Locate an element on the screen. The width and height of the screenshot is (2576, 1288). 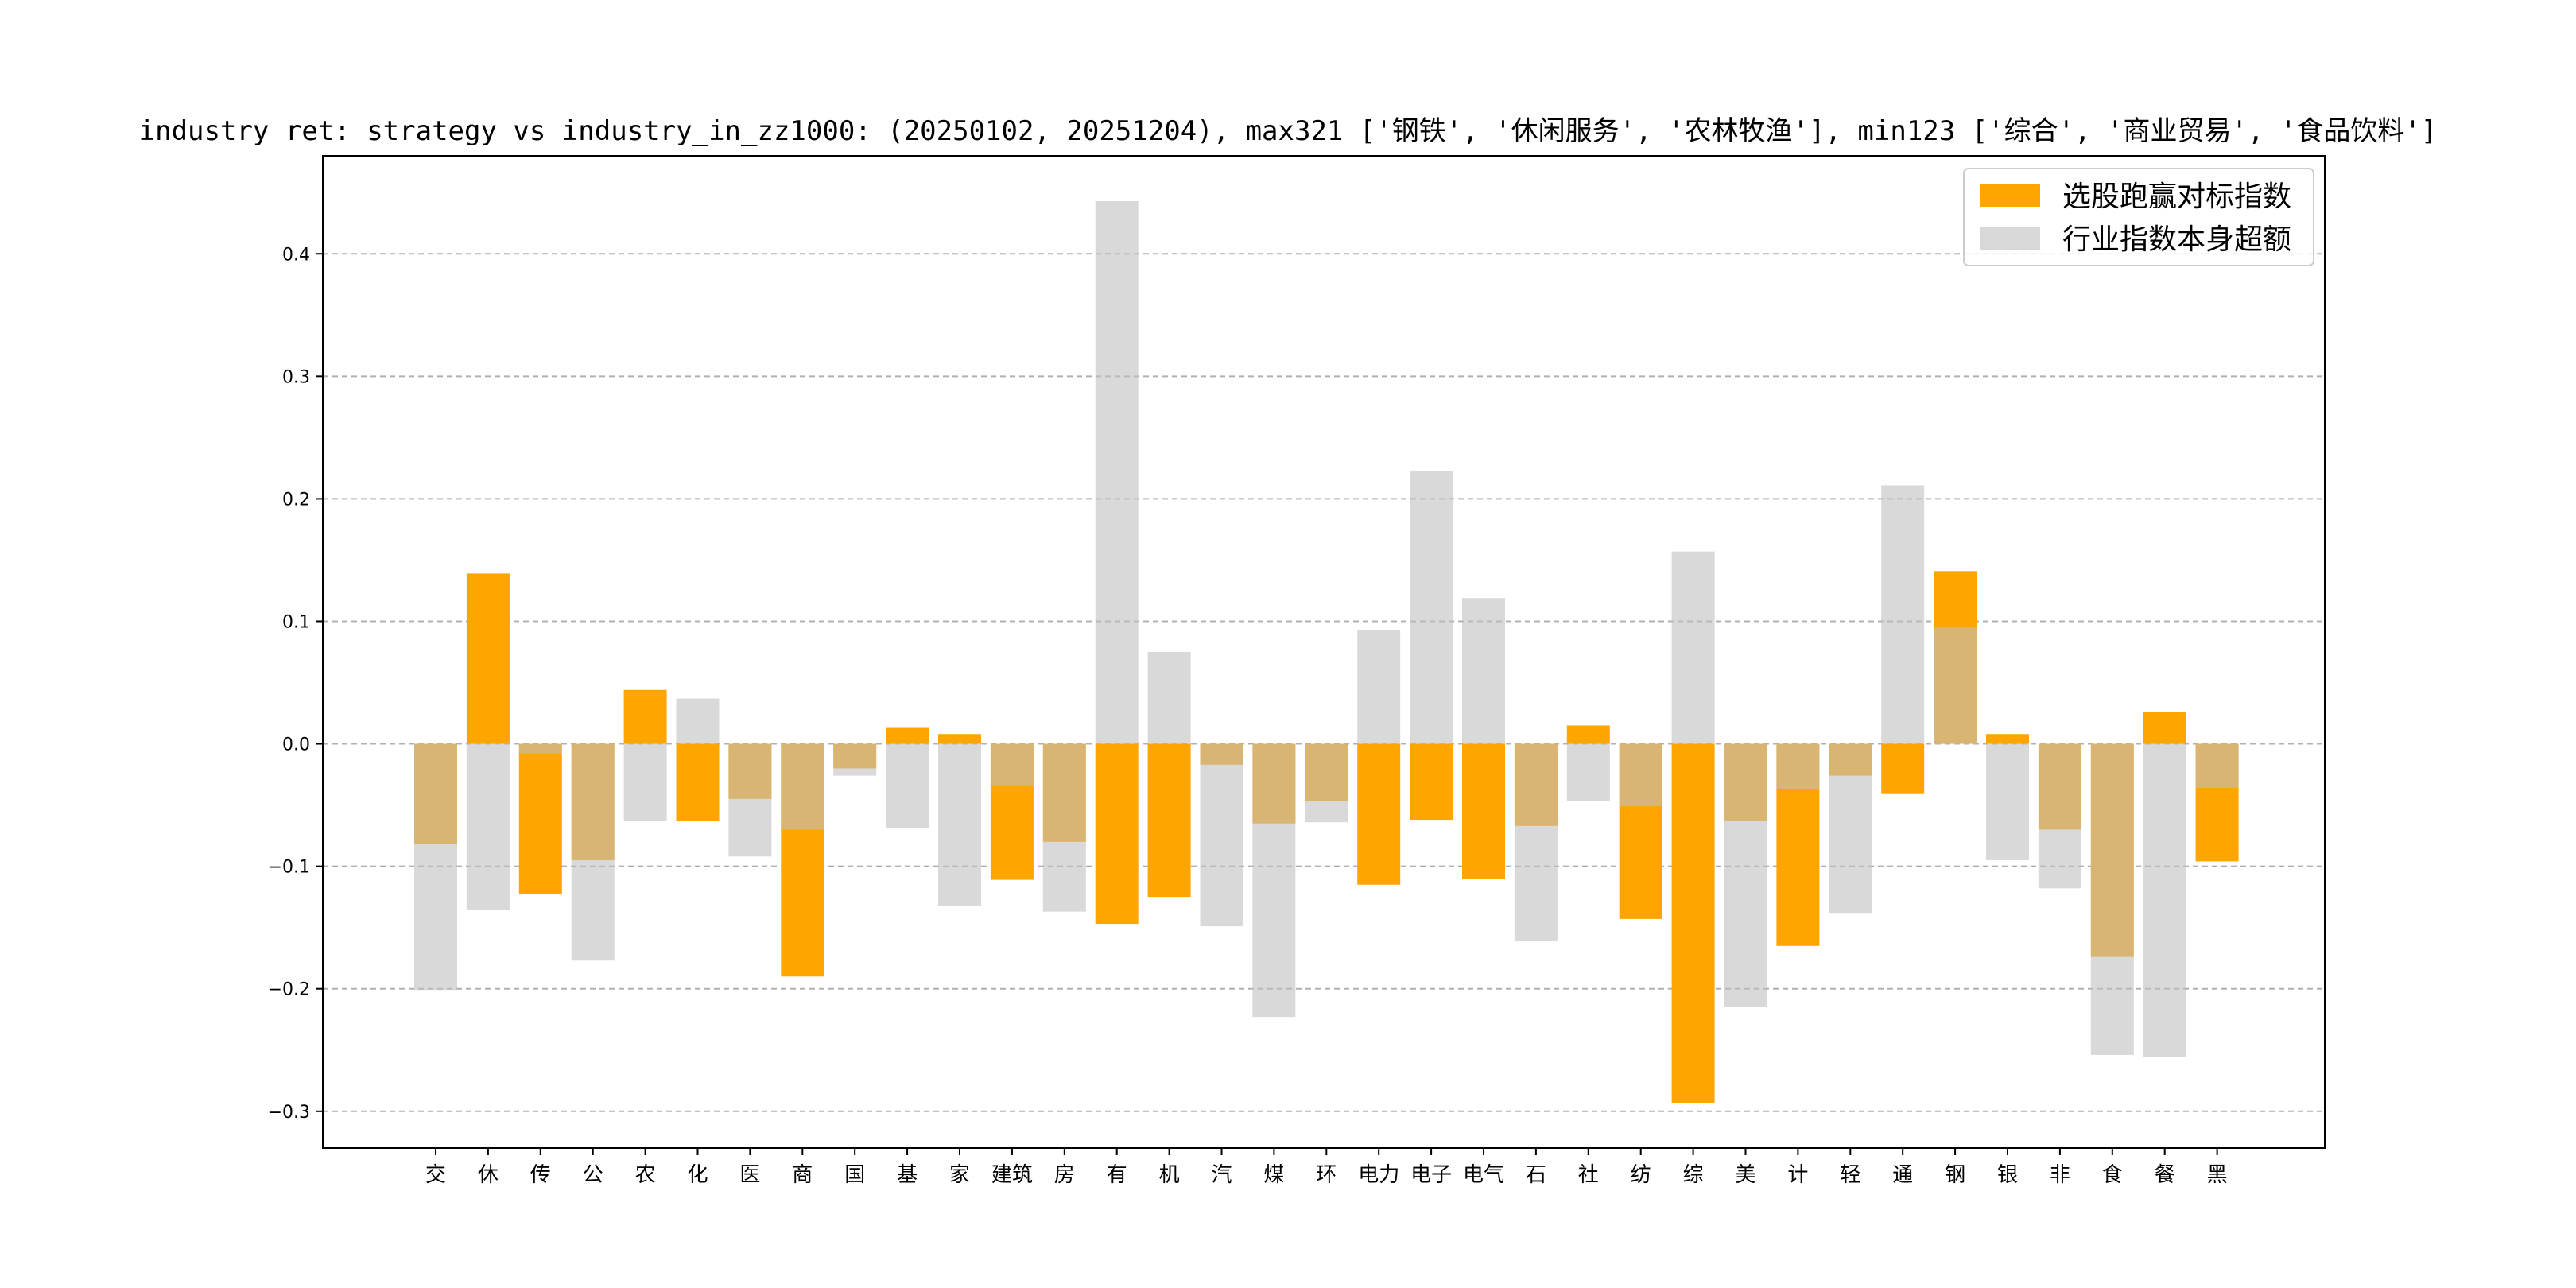
x-tick-label: 建筑 is located at coordinates (1012, 1175).